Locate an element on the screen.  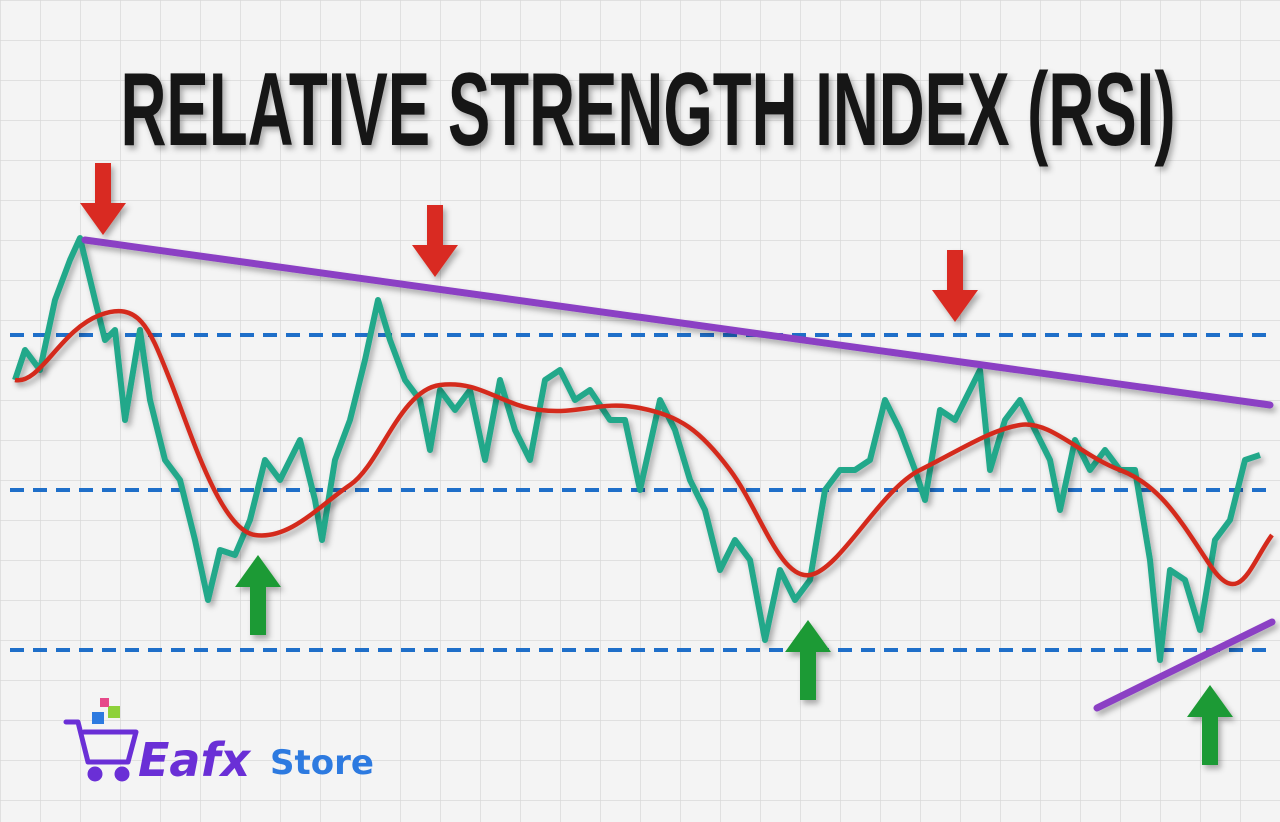
title: RELATIVE STRENGTH INDEX (RSI) is located at coordinates (648, 110).